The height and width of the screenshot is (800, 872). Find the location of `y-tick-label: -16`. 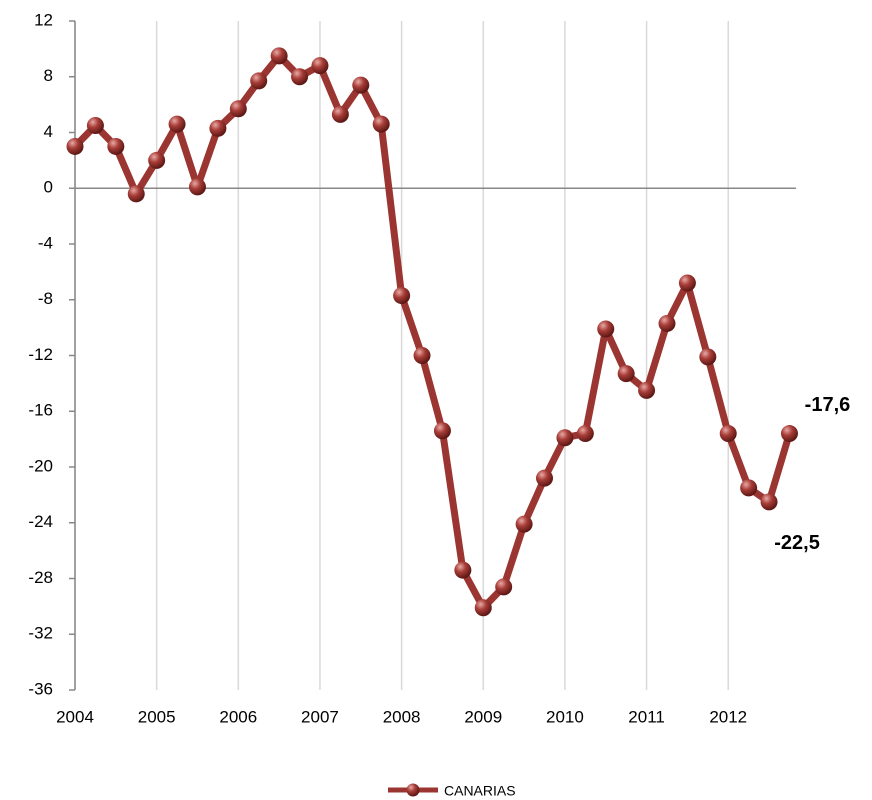

y-tick-label: -16 is located at coordinates (40, 410).